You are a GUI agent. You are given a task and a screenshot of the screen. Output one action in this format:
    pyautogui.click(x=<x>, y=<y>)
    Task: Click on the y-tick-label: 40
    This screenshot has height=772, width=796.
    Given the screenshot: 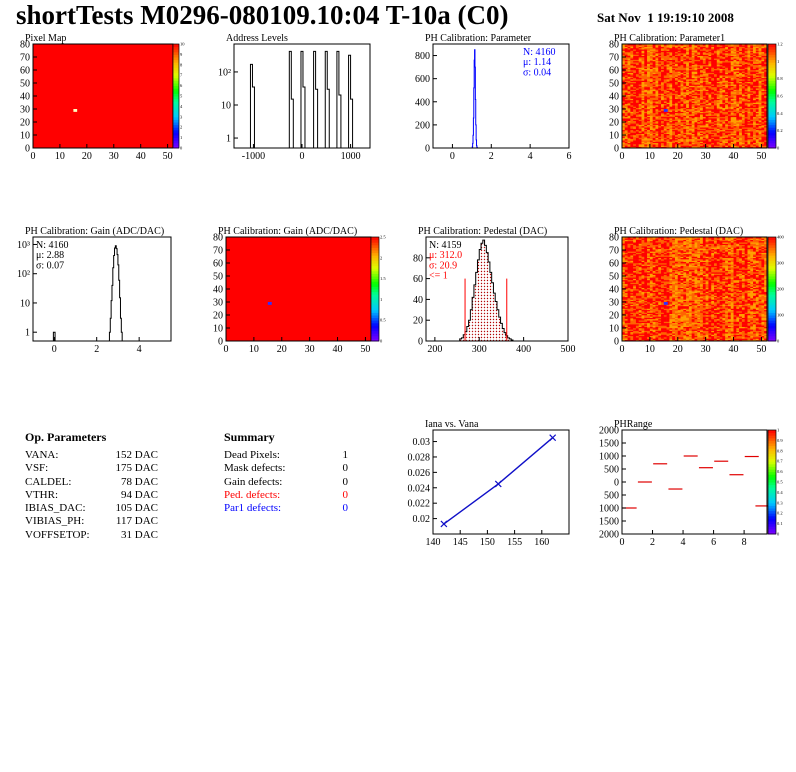 What is the action you would take?
    pyautogui.click(x=25, y=97)
    